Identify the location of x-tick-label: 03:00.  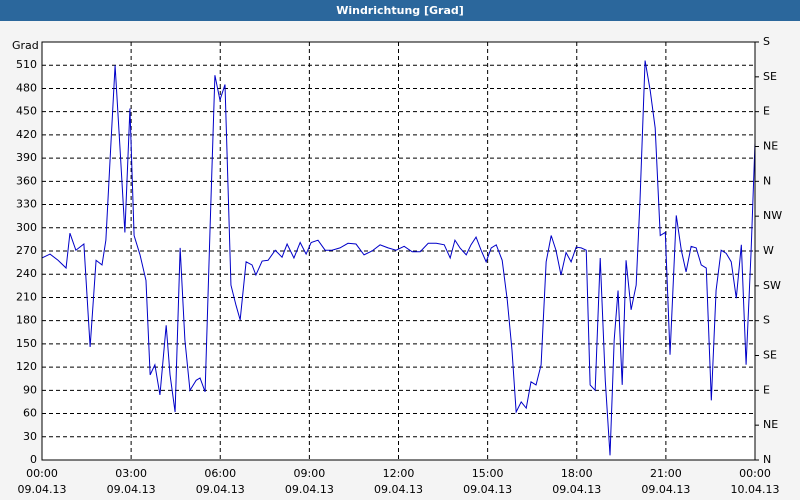
(131, 473).